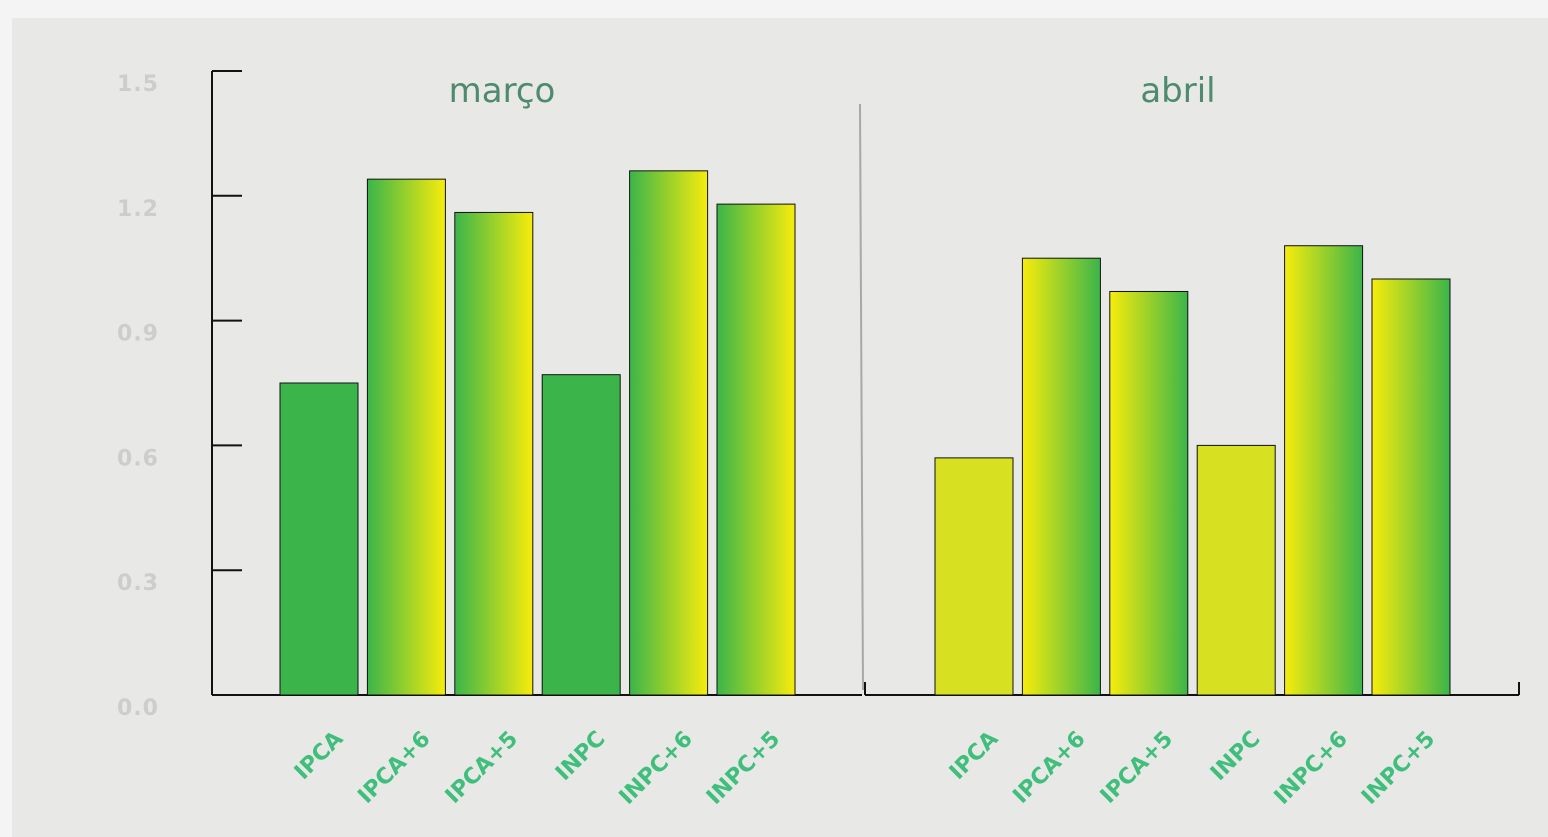 This screenshot has height=837, width=1548. I want to click on group-divider, so click(861, 397).